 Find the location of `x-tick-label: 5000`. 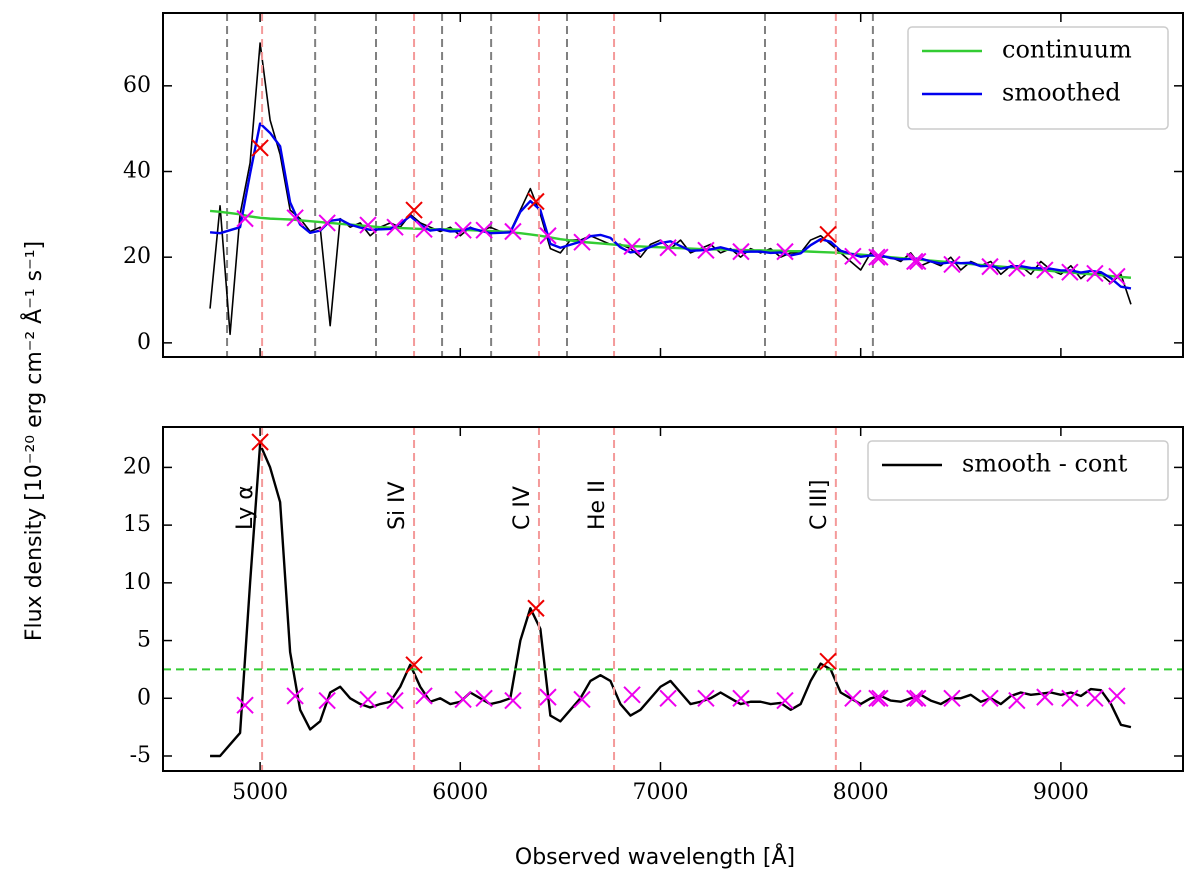

x-tick-label: 5000 is located at coordinates (260, 792).